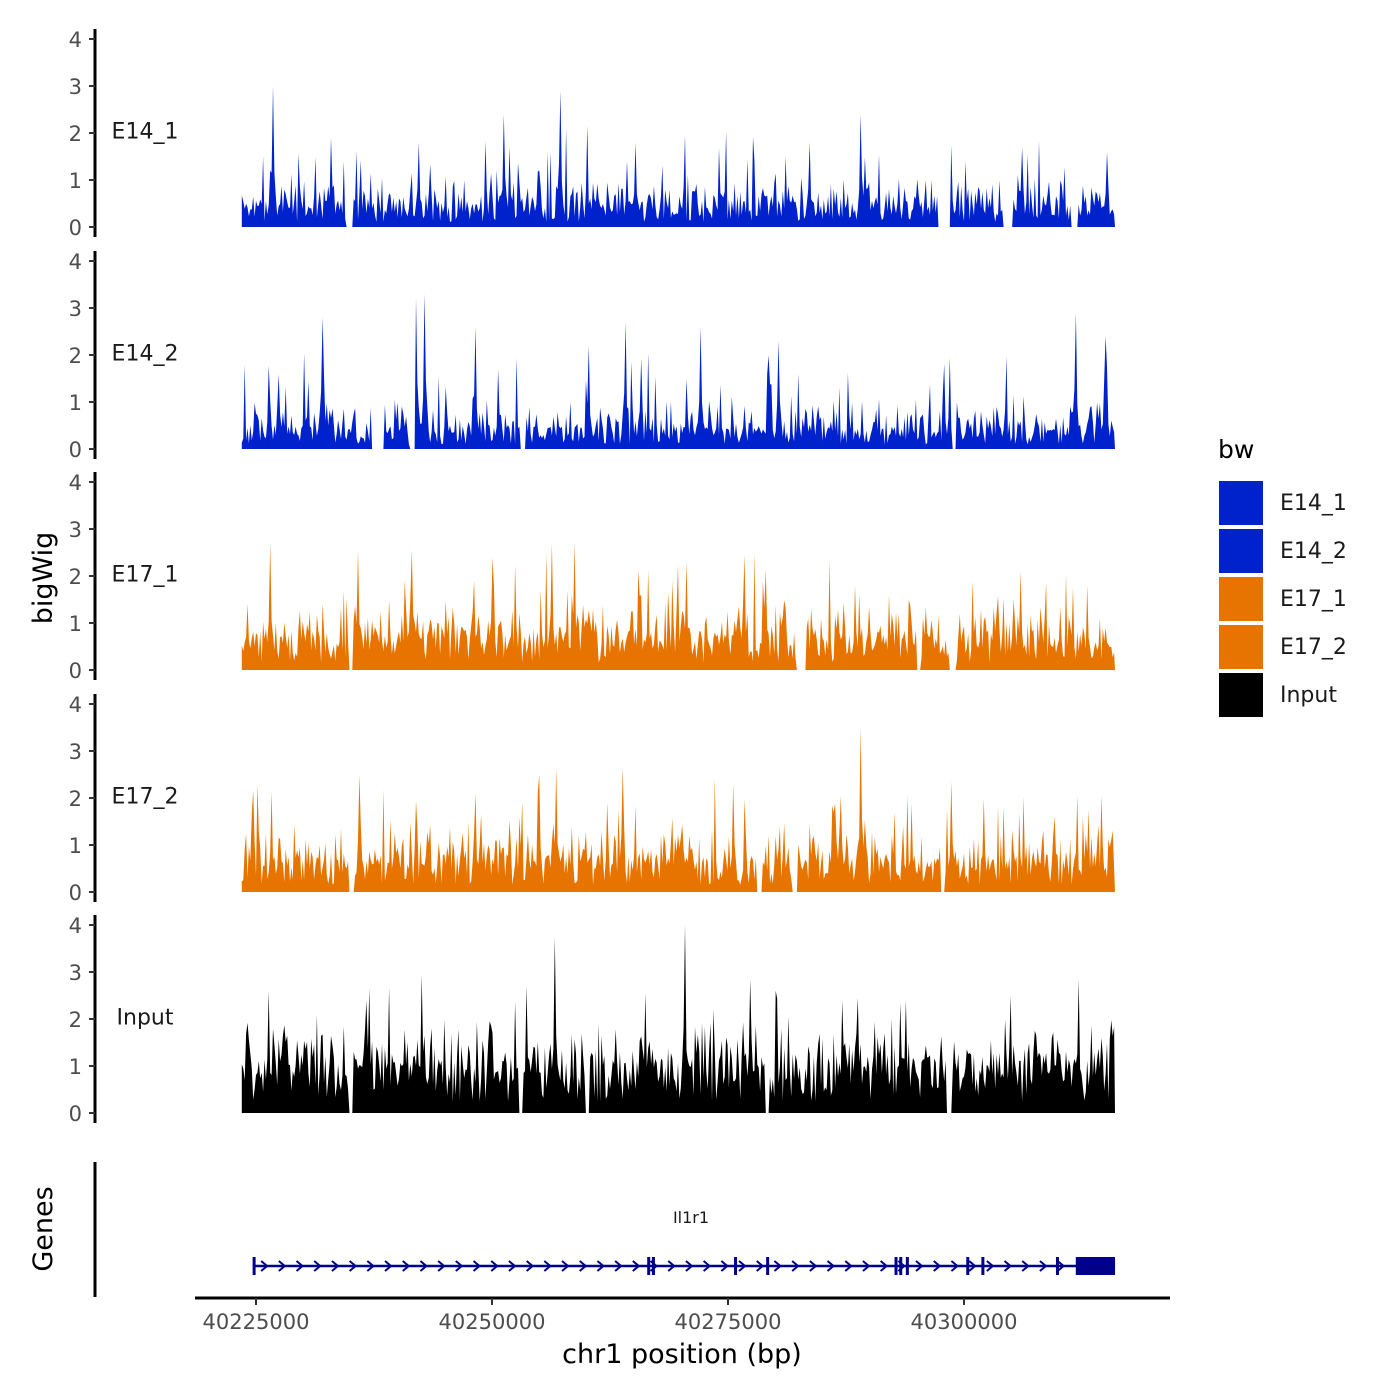 The height and width of the screenshot is (1400, 1400). I want to click on track-label: E17_1, so click(145, 575).